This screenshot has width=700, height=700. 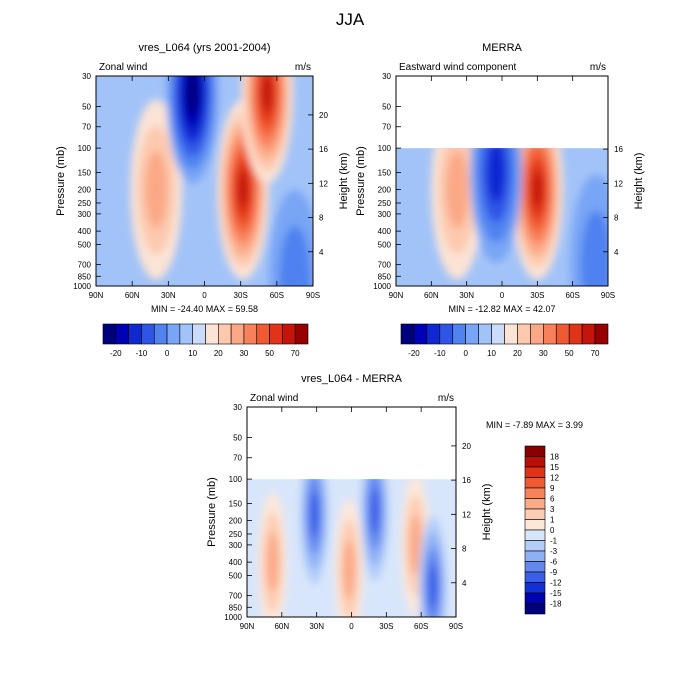 What do you see at coordinates (554, 457) in the screenshot?
I see `colorbar-label: 18` at bounding box center [554, 457].